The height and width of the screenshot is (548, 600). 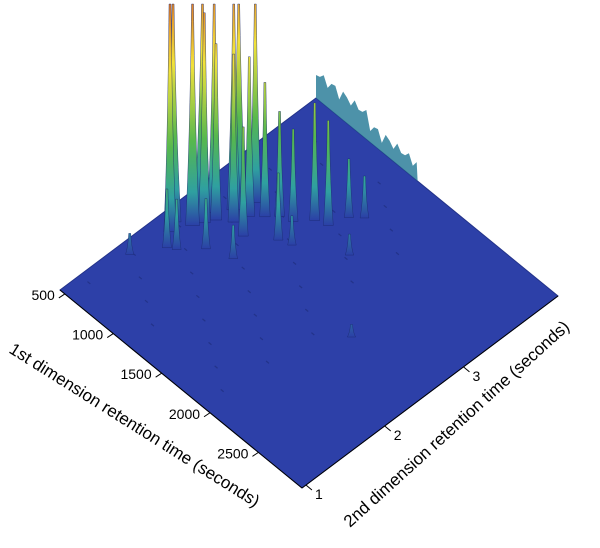 What do you see at coordinates (476, 376) in the screenshot?
I see `y-tick-label-3: 3` at bounding box center [476, 376].